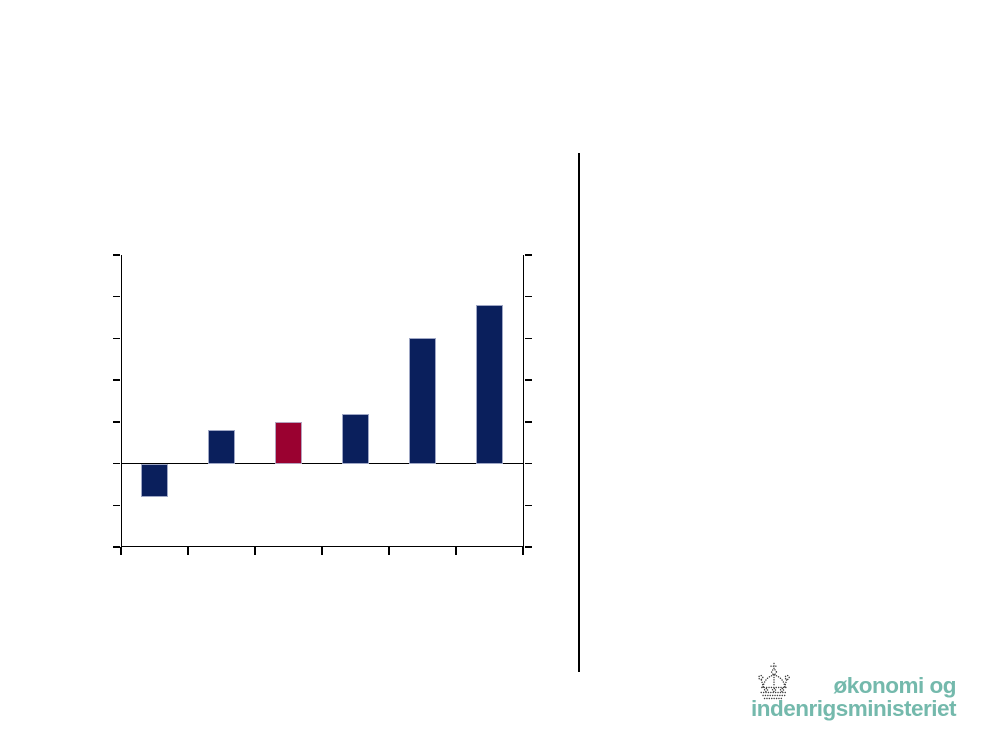  I want to click on ministry-name: økonomi og indenrigsministeriet, so click(852, 691).